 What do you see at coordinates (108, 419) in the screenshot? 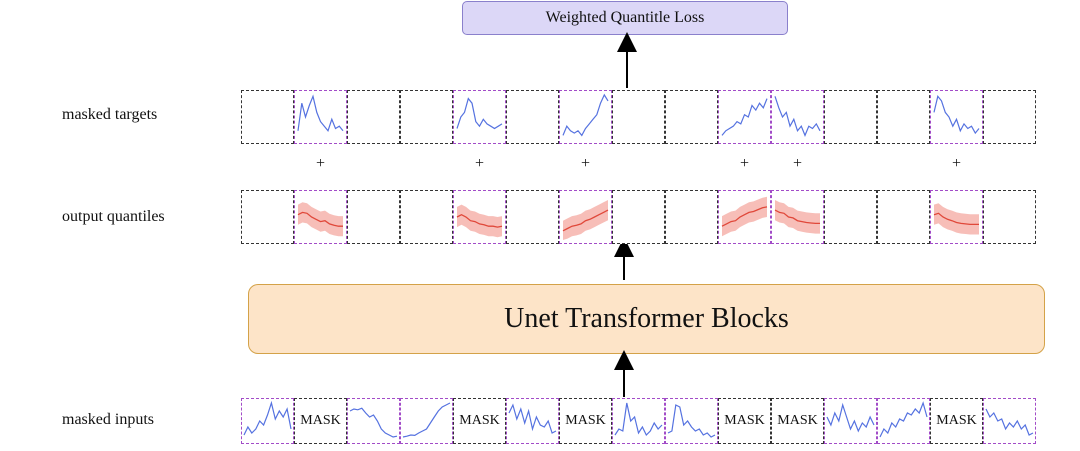
I see `masked-inputs-label: masked inputs` at bounding box center [108, 419].